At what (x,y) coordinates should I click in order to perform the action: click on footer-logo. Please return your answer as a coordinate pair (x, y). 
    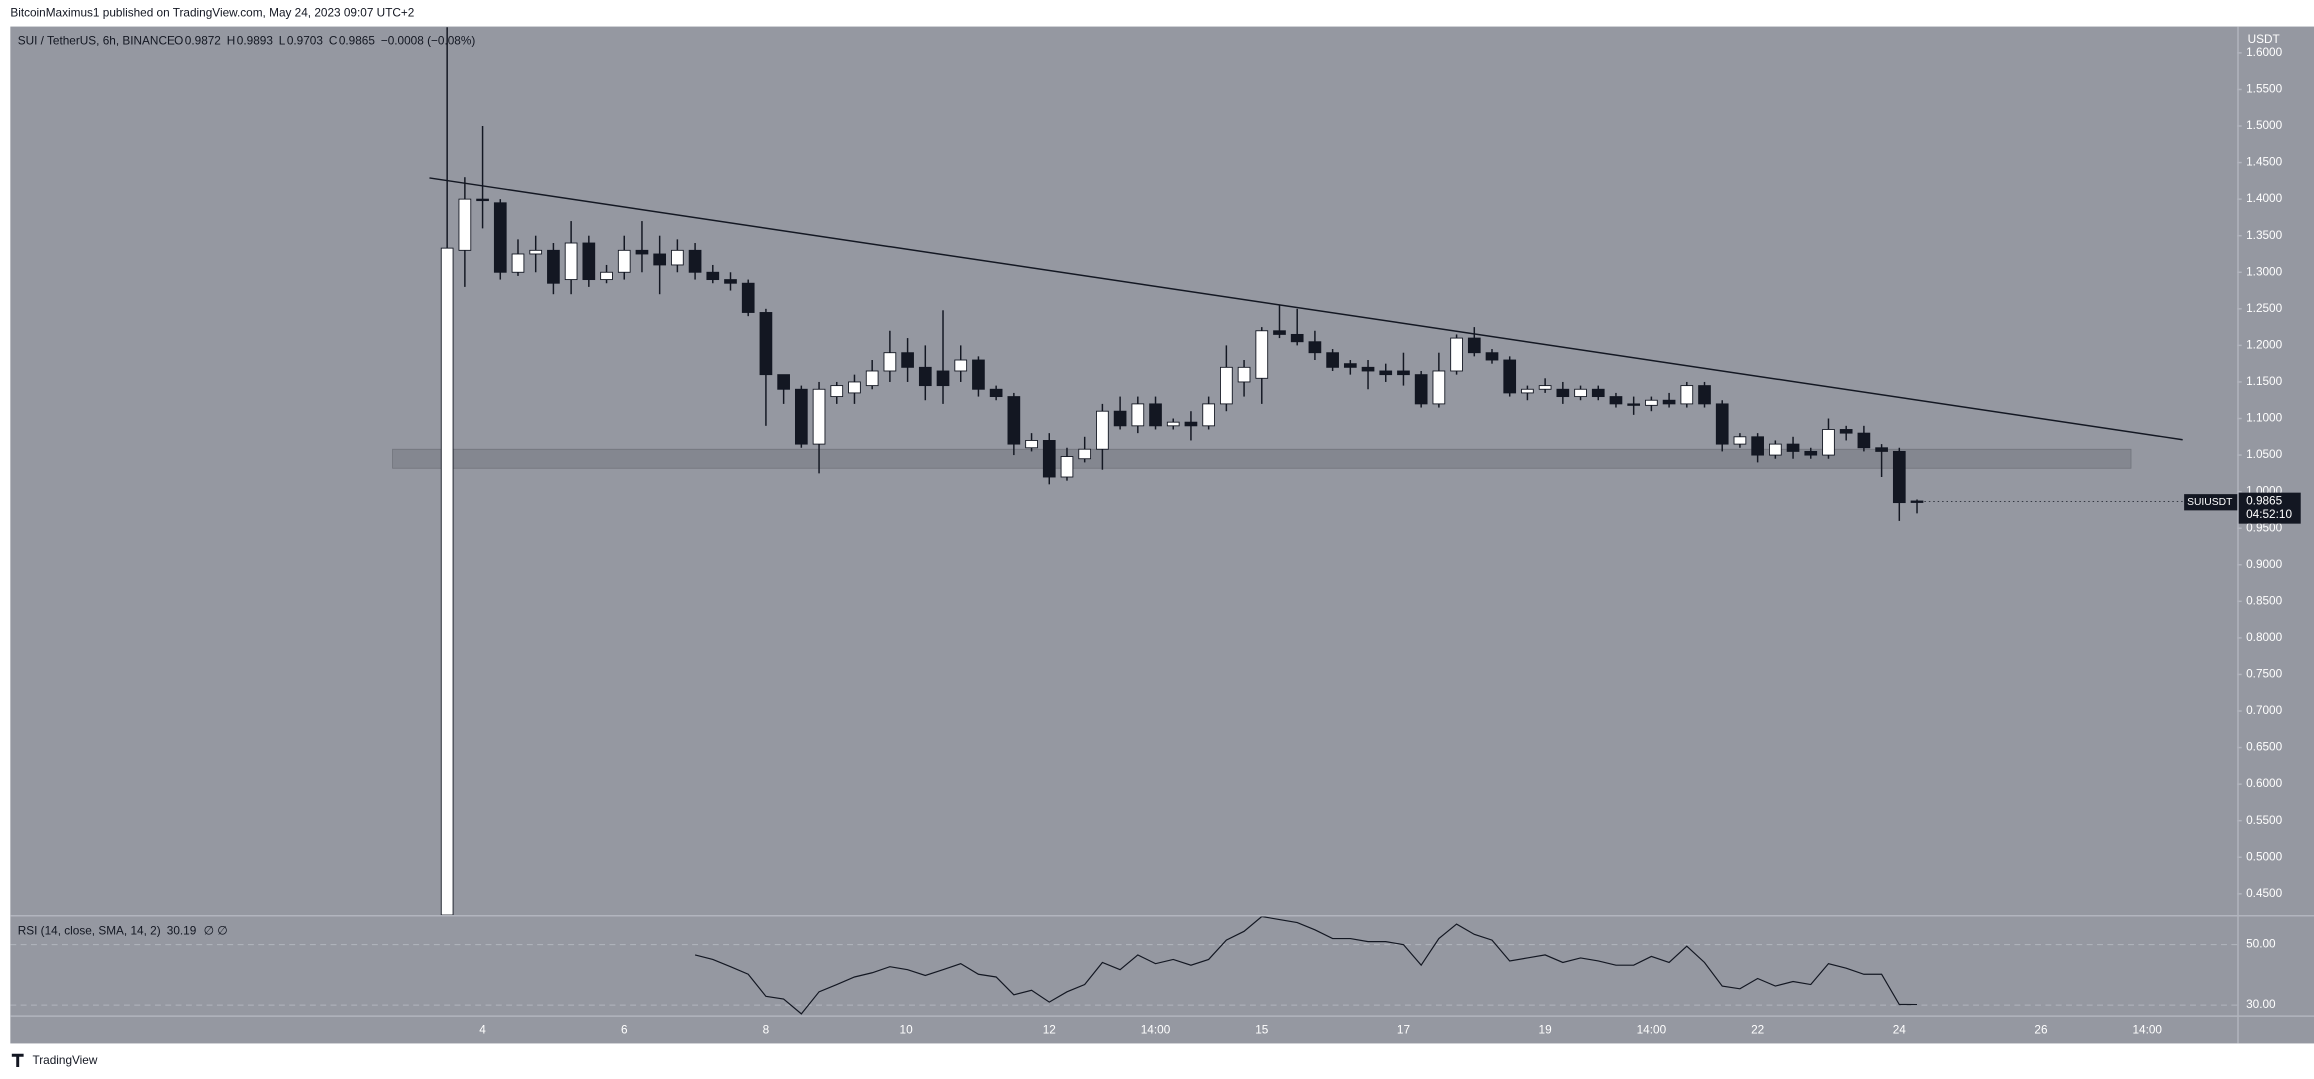
    Looking at the image, I should click on (17, 1060).